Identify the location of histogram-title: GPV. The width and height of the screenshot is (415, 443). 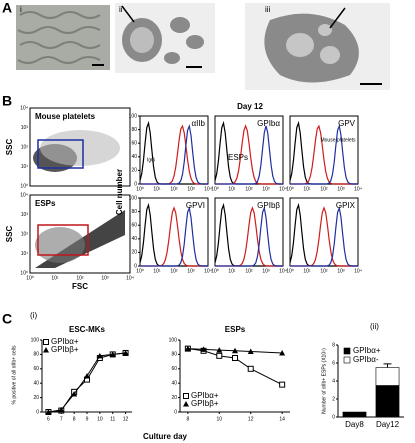
(347, 123).